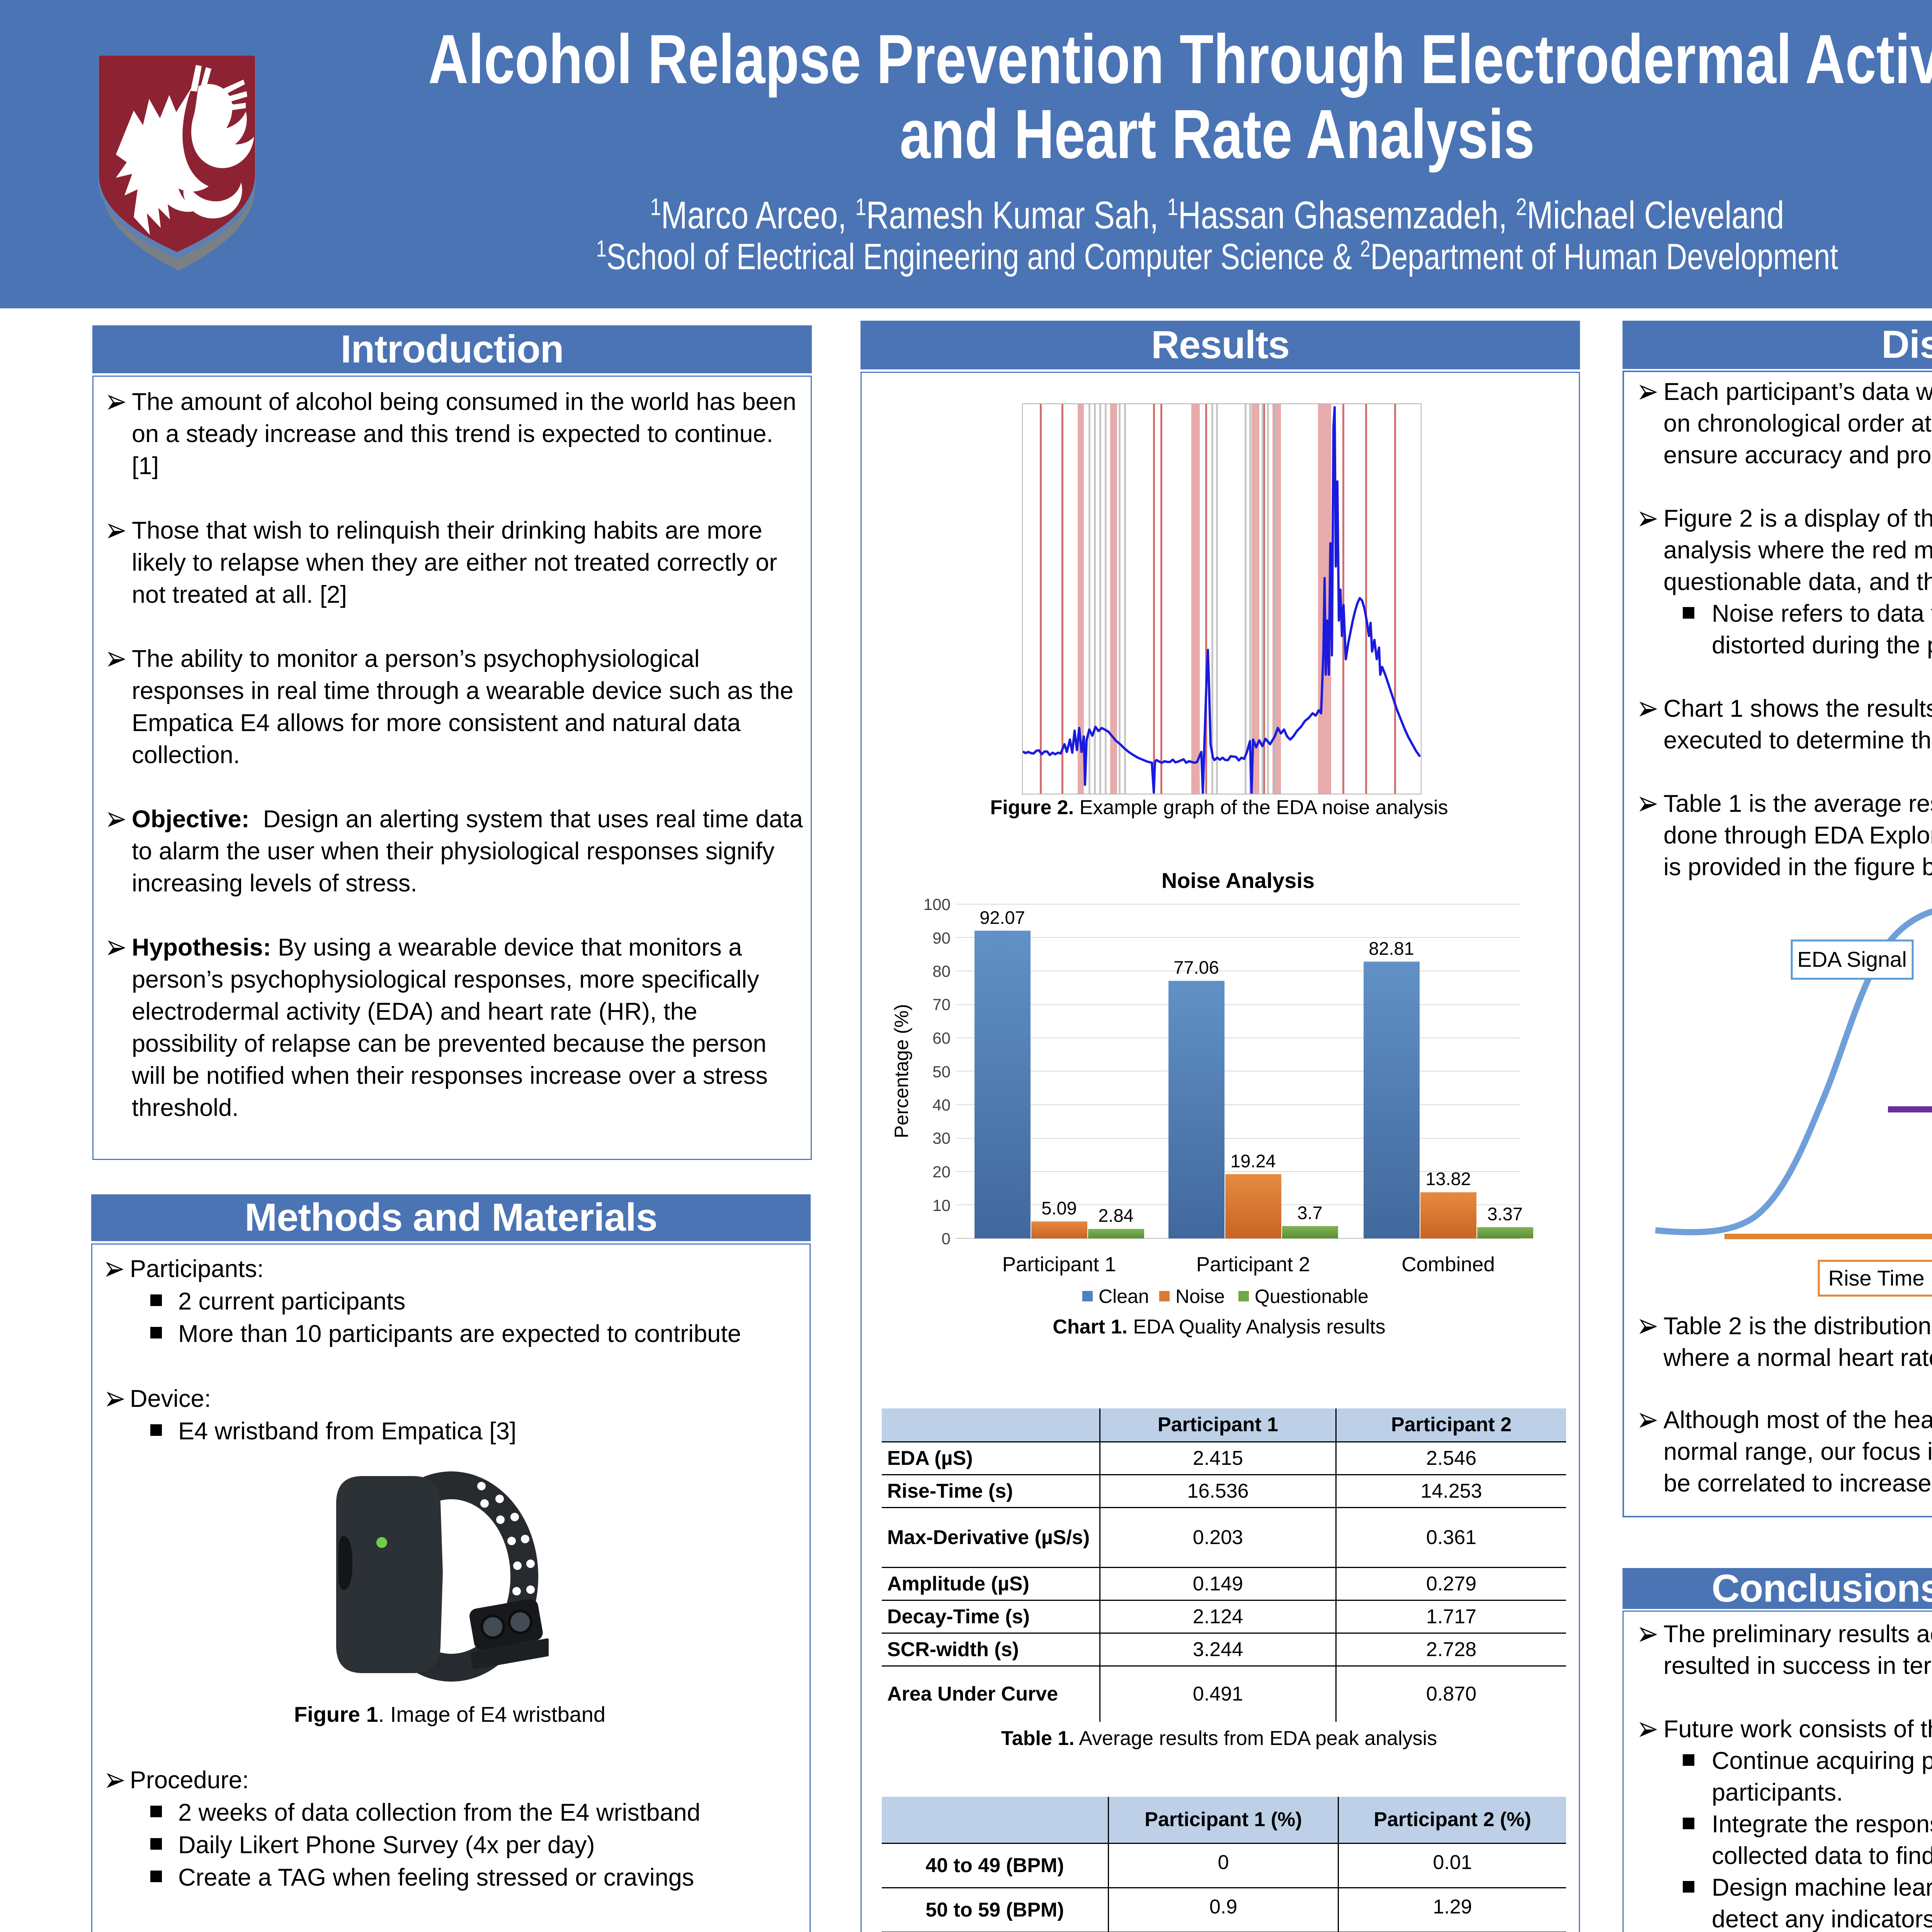 The height and width of the screenshot is (1932, 1932). I want to click on svg-text: Noise Analysis, so click(1239, 880).